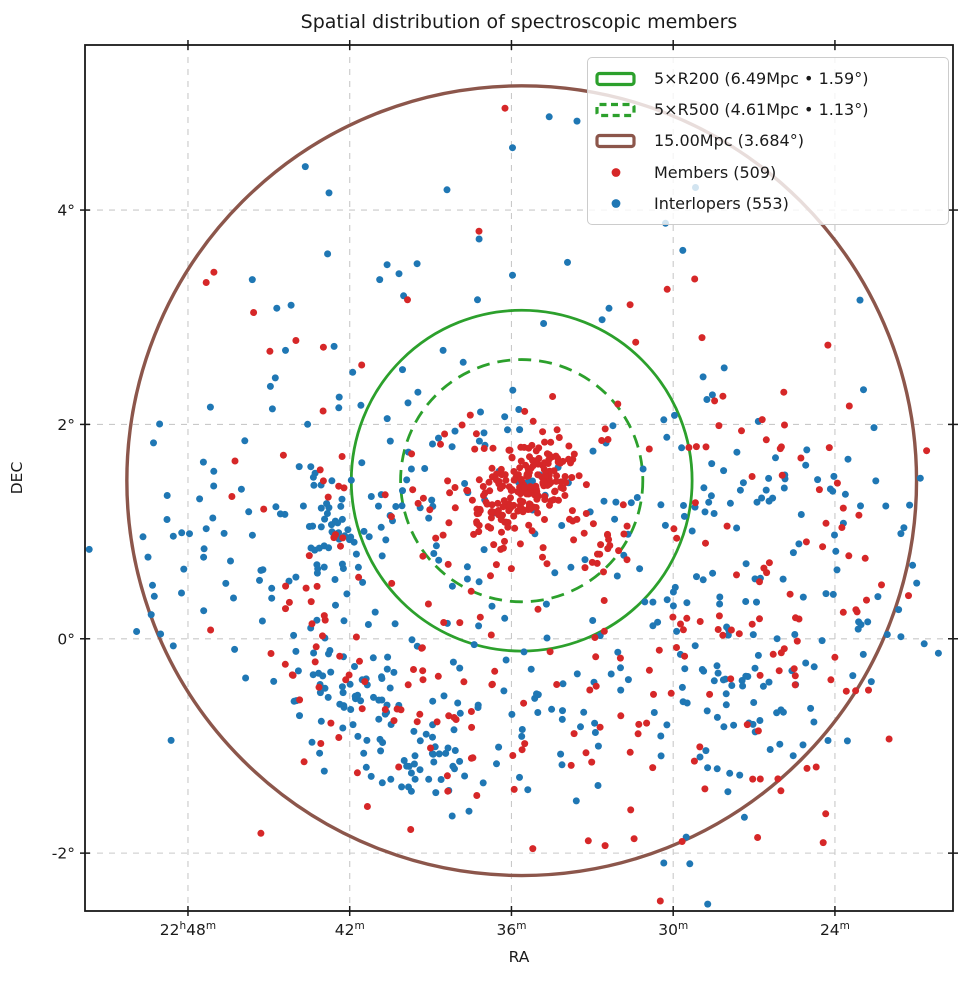  Describe the element at coordinates (615, 141) in the screenshot. I see `mpc15-swatch-icon` at that location.